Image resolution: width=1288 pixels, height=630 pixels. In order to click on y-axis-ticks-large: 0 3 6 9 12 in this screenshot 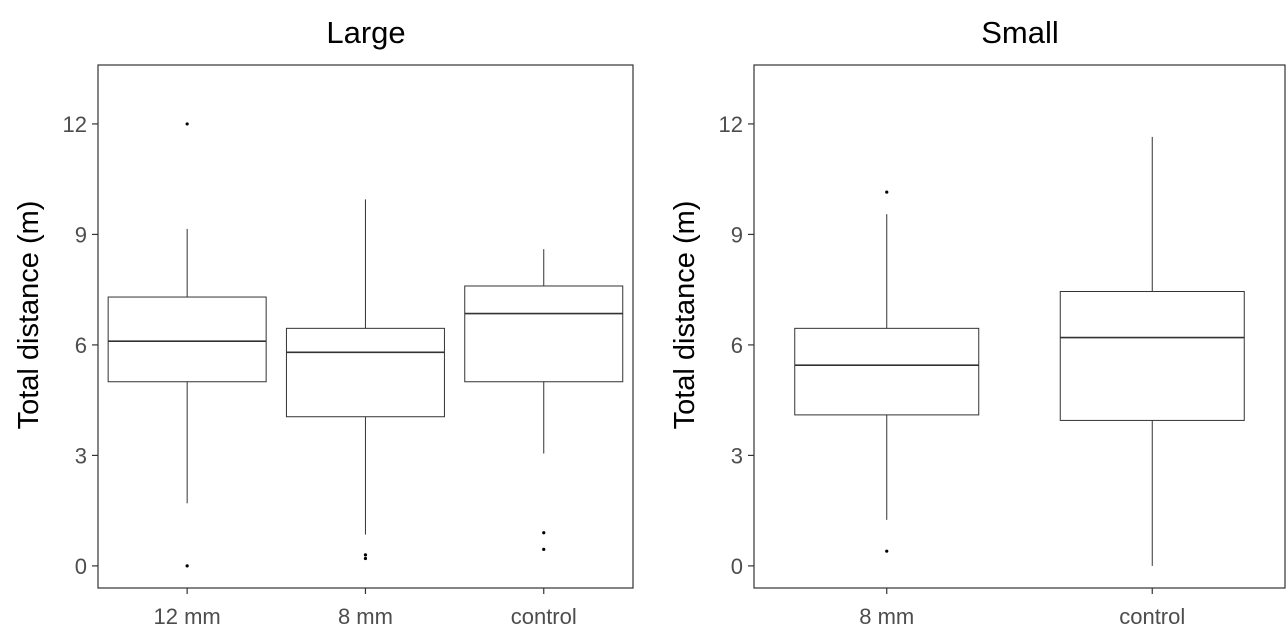, I will do `click(80, 345)`.